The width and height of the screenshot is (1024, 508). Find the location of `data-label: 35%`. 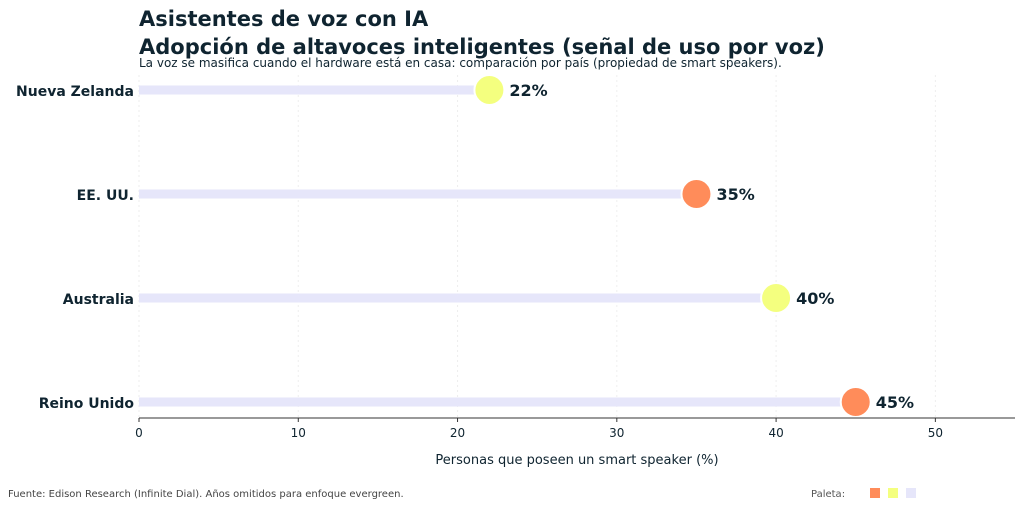

data-label: 35% is located at coordinates (735, 194).